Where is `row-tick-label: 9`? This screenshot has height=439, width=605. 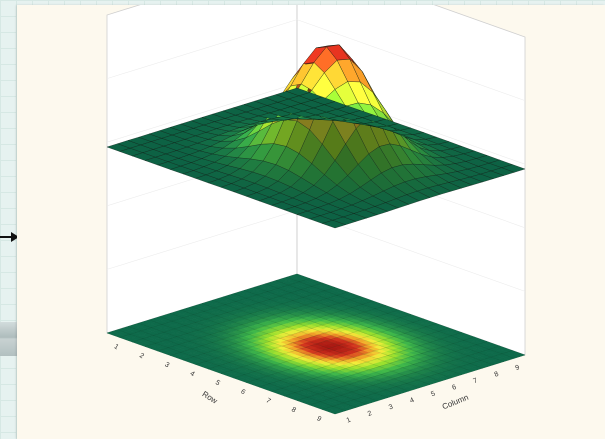 row-tick-label: 9 is located at coordinates (318, 419).